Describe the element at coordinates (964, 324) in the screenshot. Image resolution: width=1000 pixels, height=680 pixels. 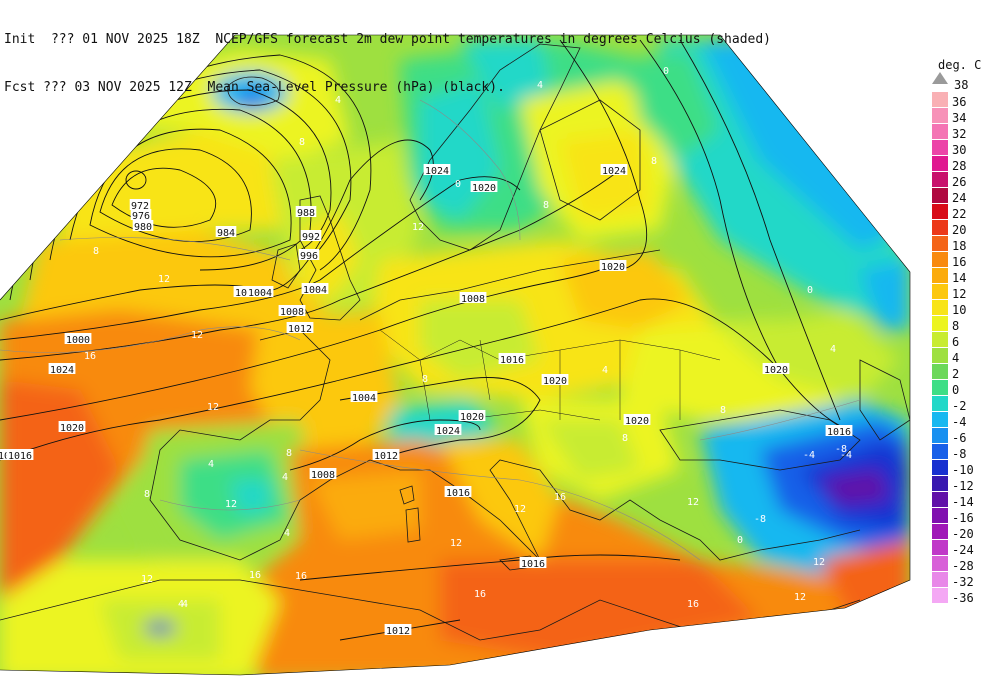
I see `legend-level: 8` at that location.